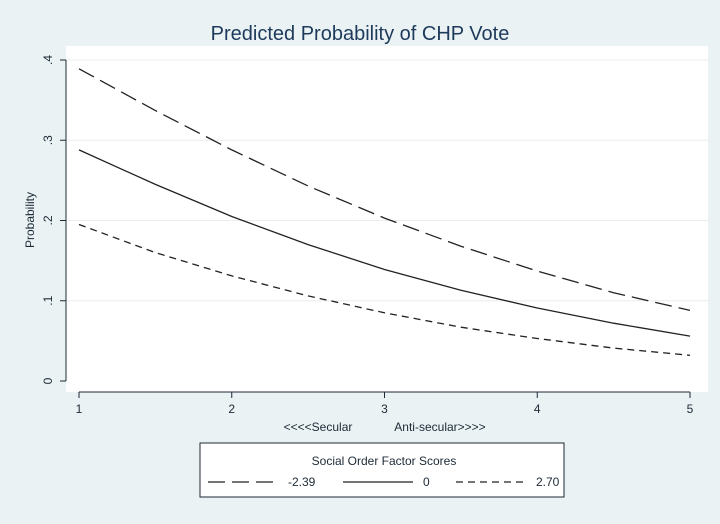  I want to click on x-tick-label: 4, so click(537, 409).